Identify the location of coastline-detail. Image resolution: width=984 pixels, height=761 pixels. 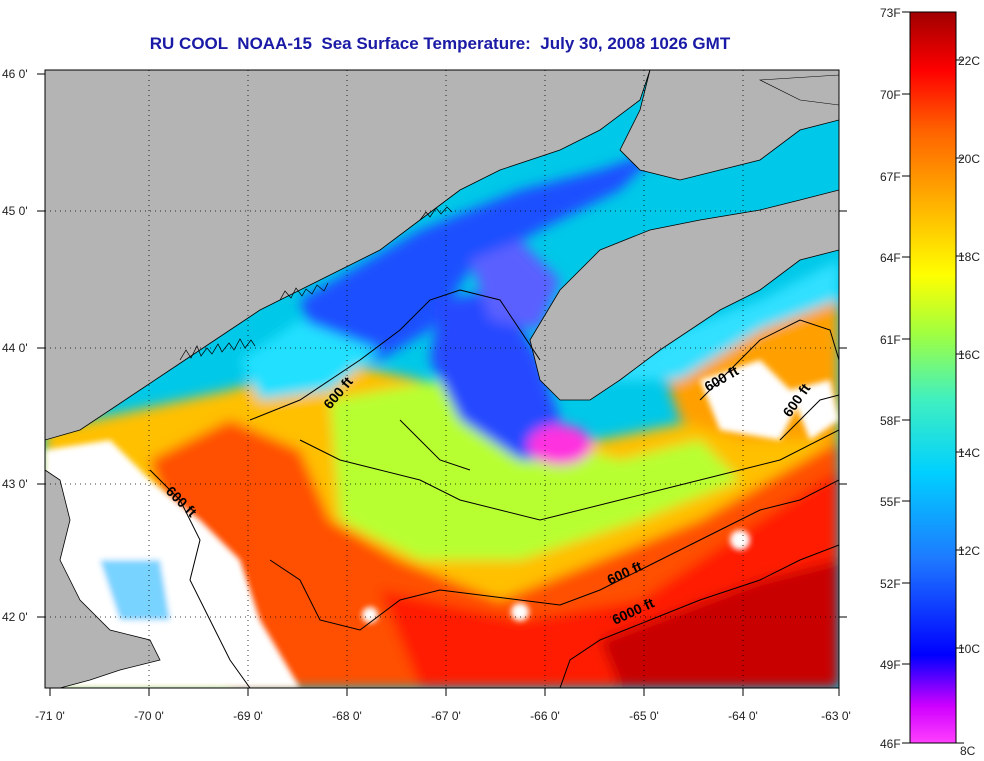
(316, 283).